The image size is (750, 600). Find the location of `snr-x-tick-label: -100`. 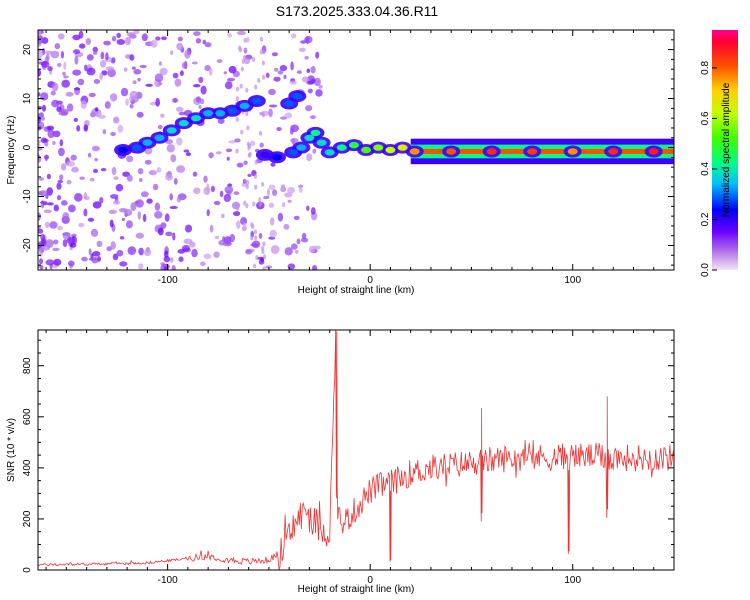

snr-x-tick-label: -100 is located at coordinates (168, 580).